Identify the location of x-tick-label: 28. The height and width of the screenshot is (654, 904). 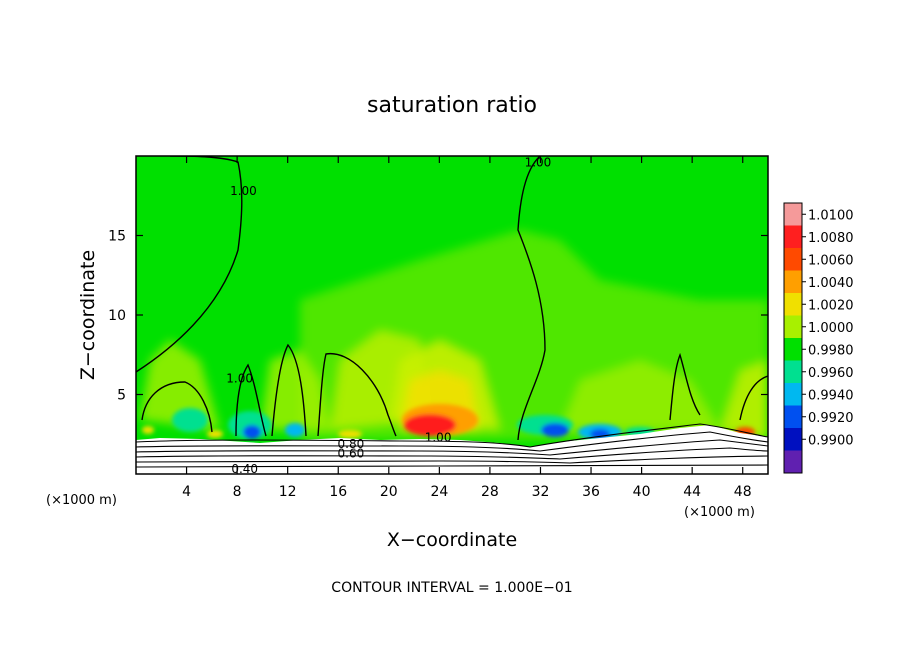
(490, 492).